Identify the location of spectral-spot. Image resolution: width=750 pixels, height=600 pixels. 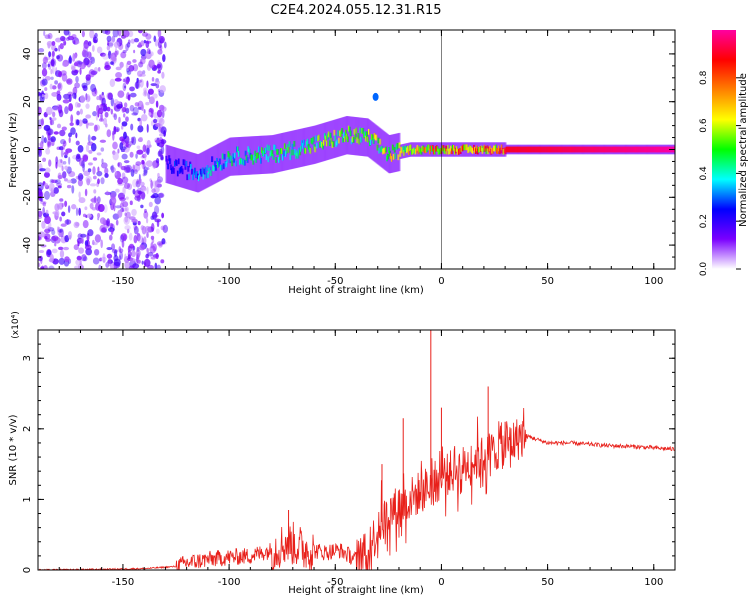
(375, 96).